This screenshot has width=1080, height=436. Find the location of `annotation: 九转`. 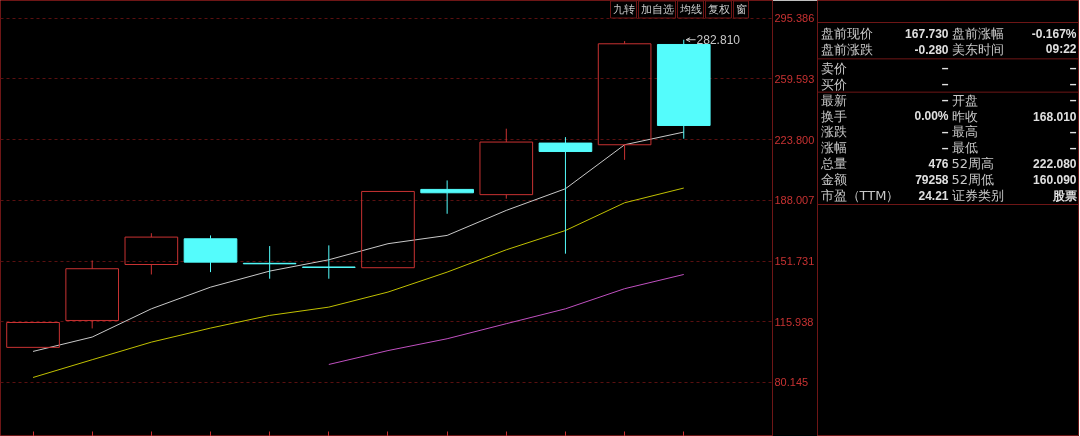

annotation: 九转 is located at coordinates (623, 9).